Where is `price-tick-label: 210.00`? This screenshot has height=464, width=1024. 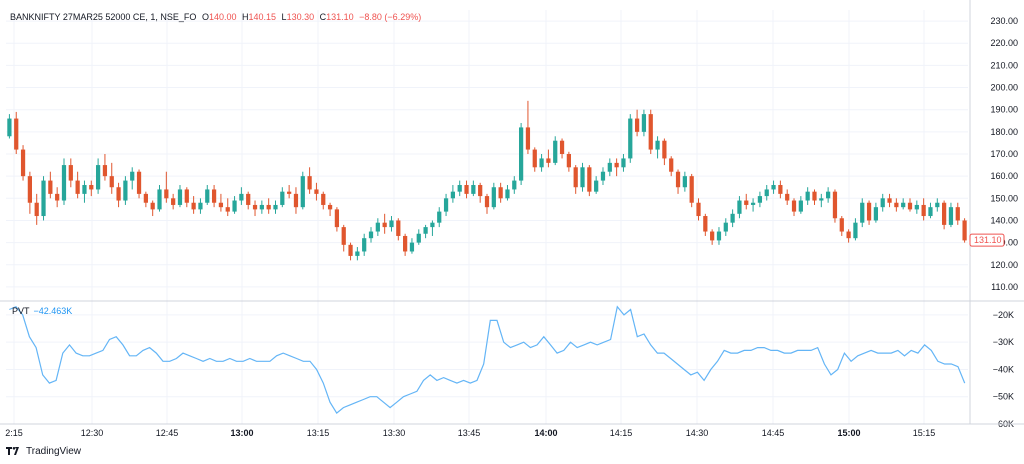
price-tick-label: 210.00 is located at coordinates (1004, 65).